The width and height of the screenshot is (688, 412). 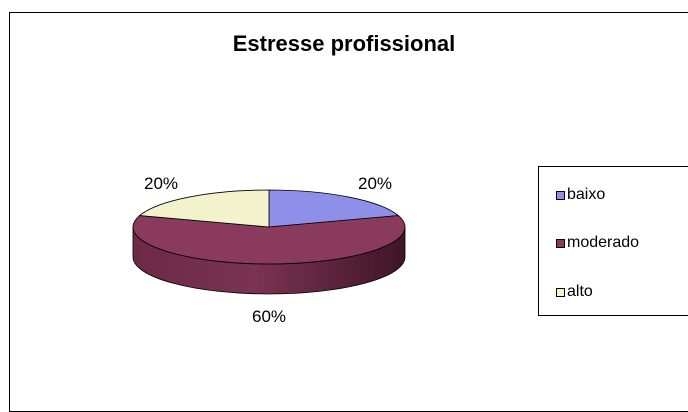 I want to click on legend-item-alto: alto, so click(x=574, y=292).